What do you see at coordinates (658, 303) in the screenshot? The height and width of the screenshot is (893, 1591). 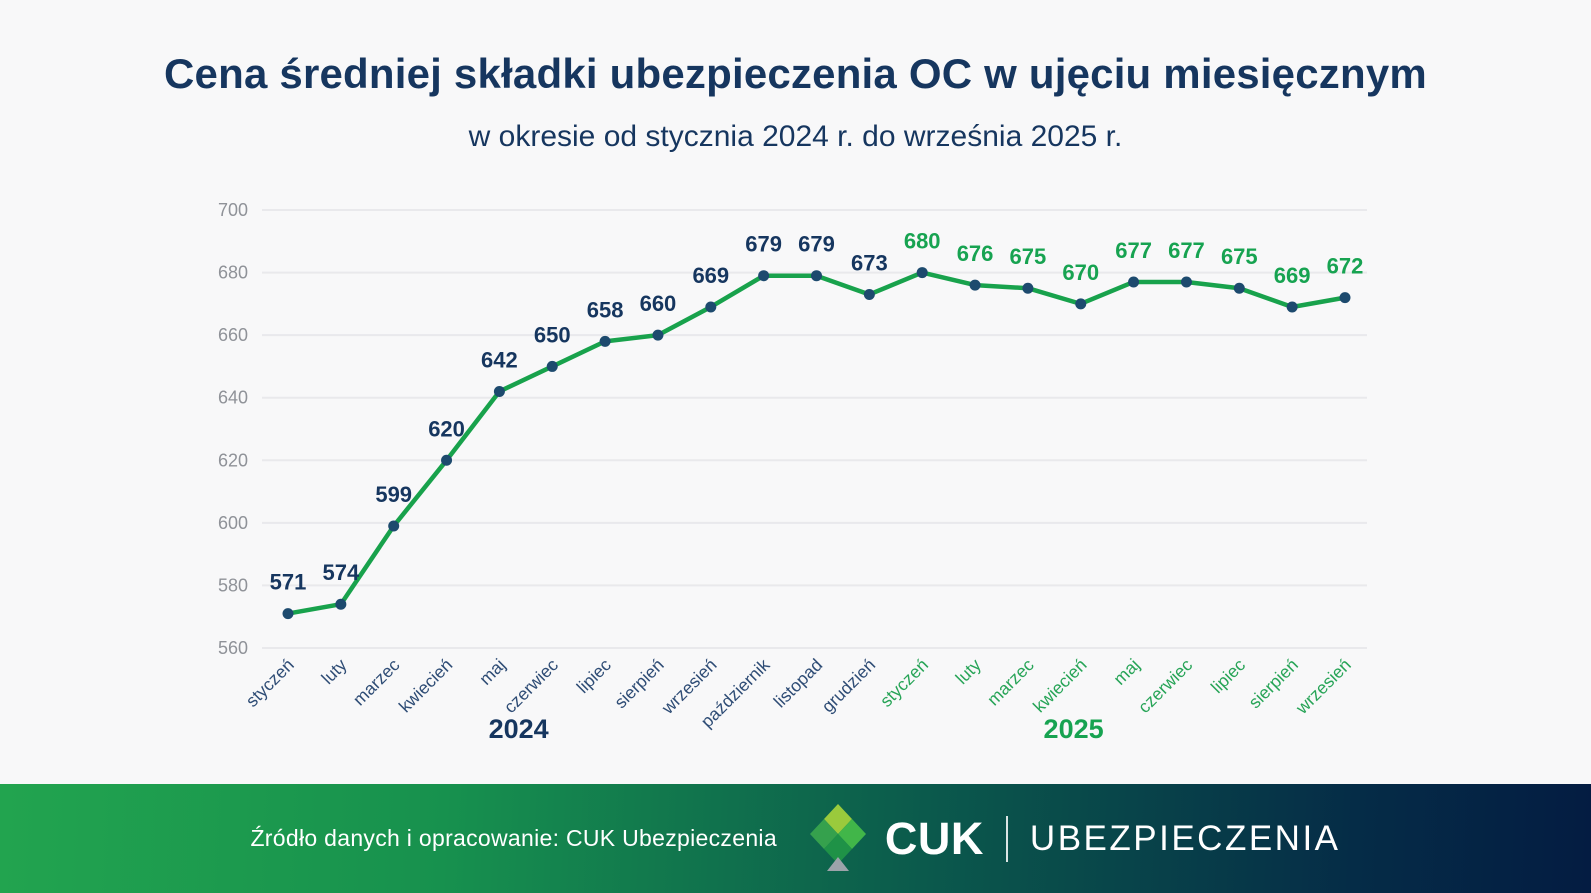 I see `data-point-label: 660` at bounding box center [658, 303].